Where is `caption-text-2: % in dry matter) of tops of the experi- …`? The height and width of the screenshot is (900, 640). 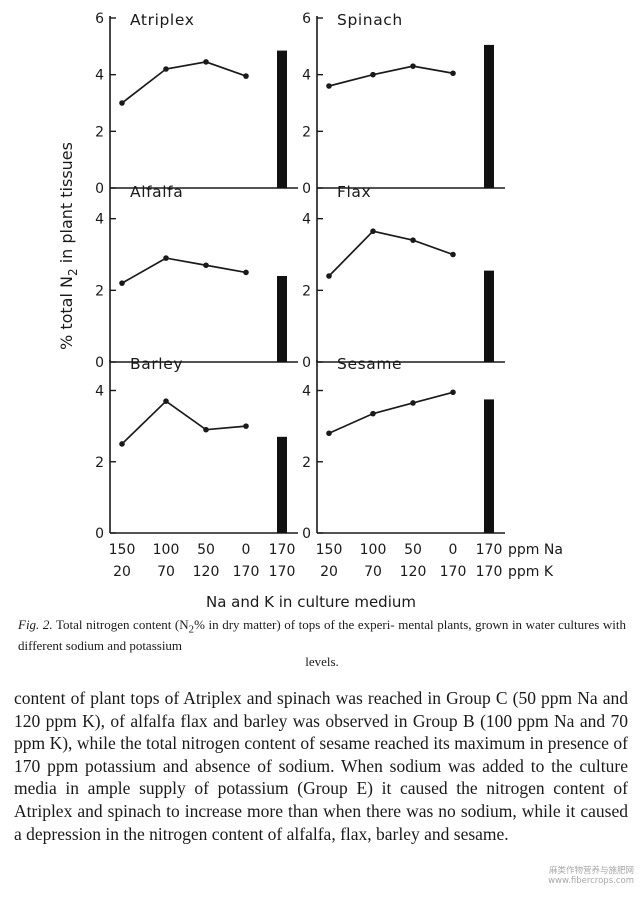 caption-text-2: % in dry matter) of tops of the experi- … is located at coordinates (322, 635).